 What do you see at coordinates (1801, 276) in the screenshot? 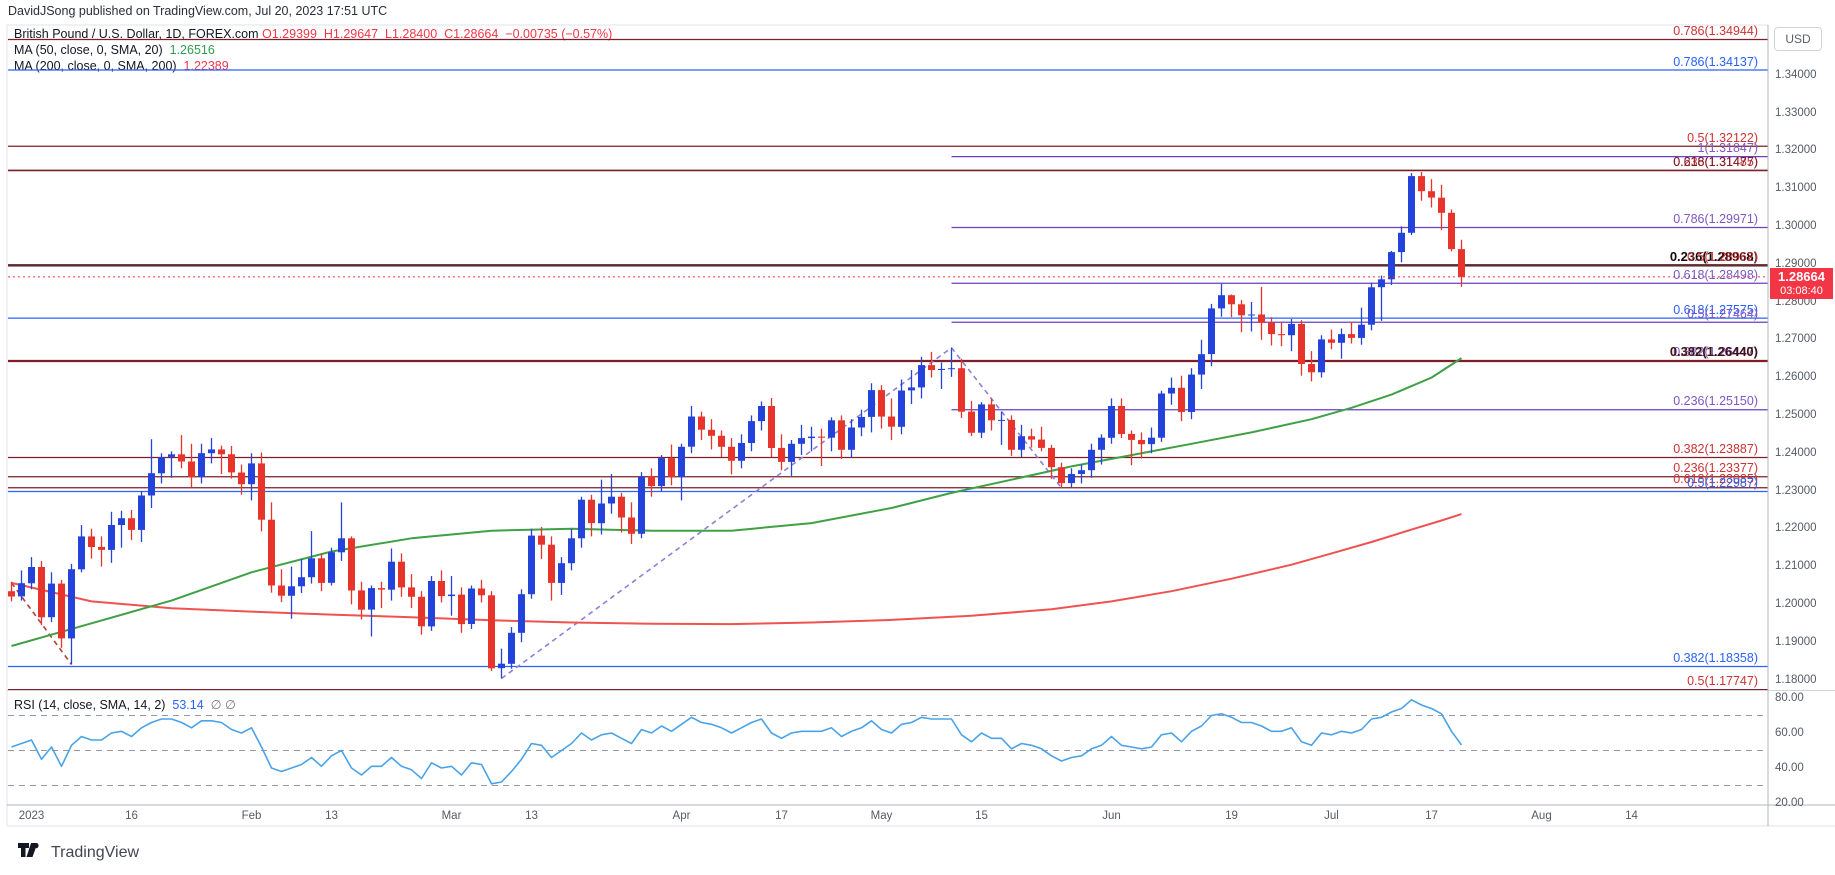
I see `last-price-value: 1.28664` at bounding box center [1801, 276].